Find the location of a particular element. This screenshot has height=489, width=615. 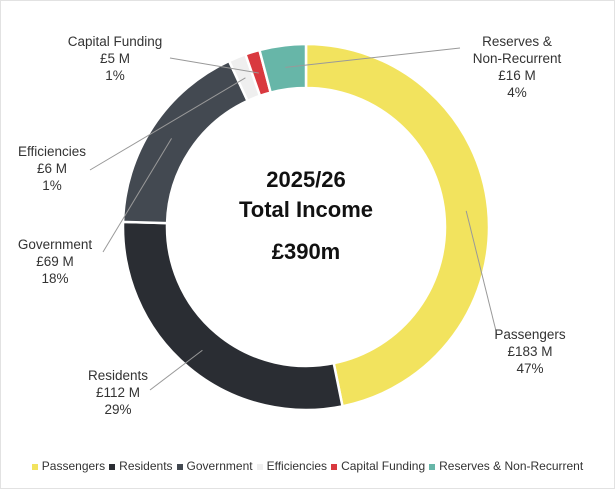

legend-label: Passengers is located at coordinates (73, 466).